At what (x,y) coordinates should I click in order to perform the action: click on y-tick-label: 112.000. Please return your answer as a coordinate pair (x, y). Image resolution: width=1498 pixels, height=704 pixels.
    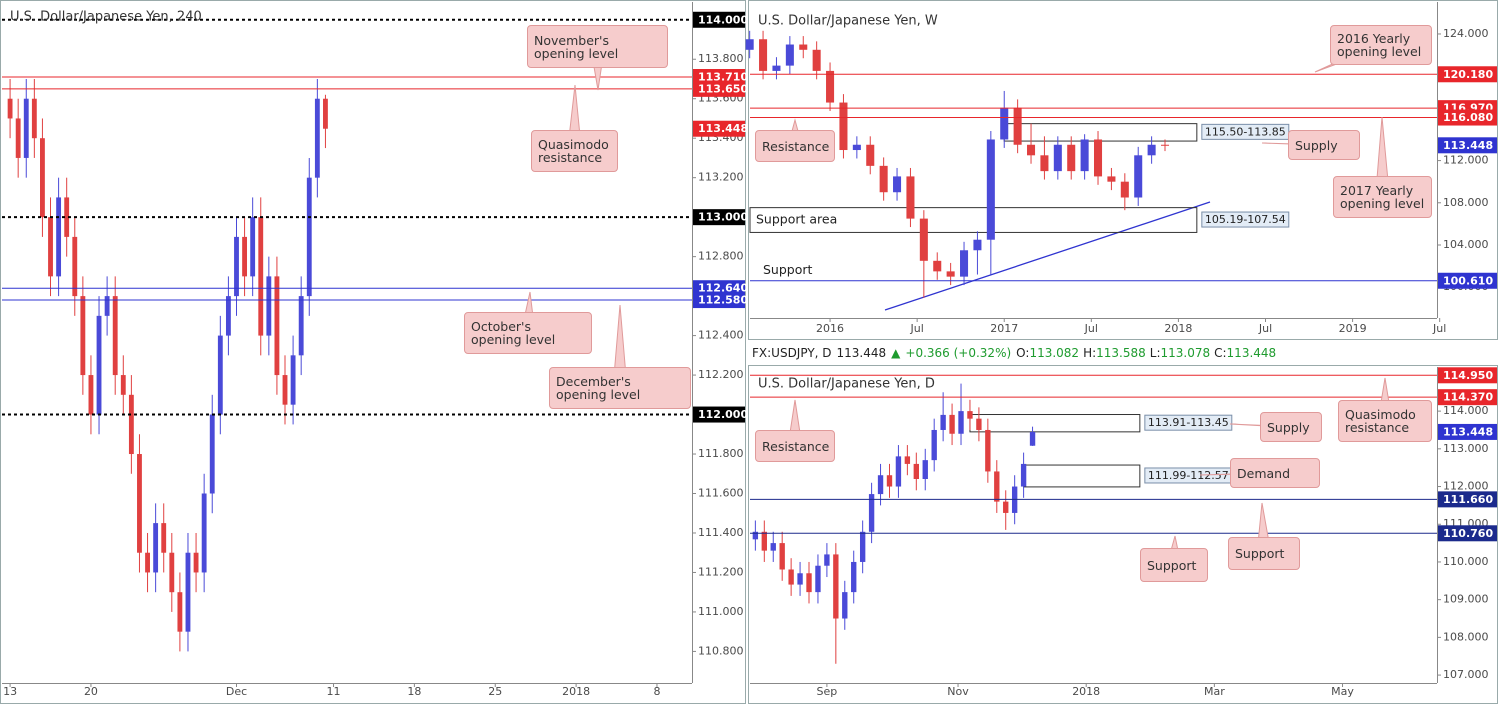
    Looking at the image, I should click on (1466, 160).